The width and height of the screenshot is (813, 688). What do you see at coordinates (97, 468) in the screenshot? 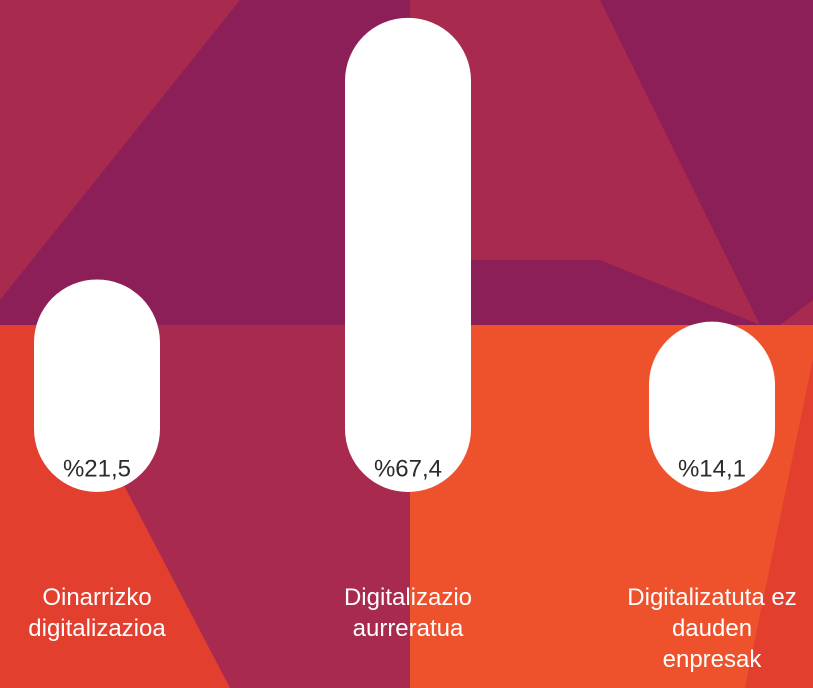
I see `value-label: %21,5` at bounding box center [97, 468].